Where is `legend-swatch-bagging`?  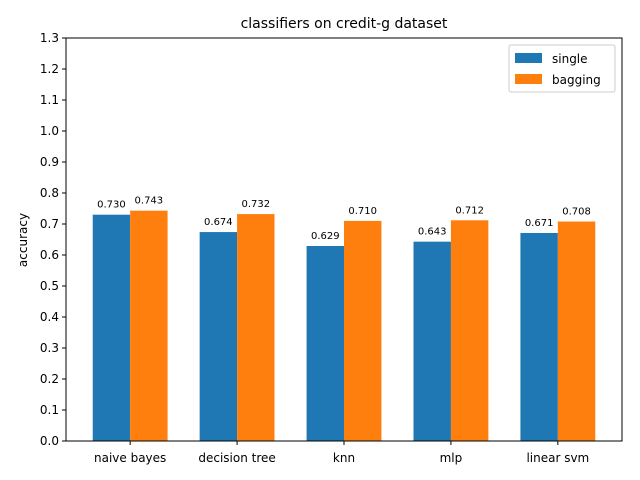 legend-swatch-bagging is located at coordinates (528, 79).